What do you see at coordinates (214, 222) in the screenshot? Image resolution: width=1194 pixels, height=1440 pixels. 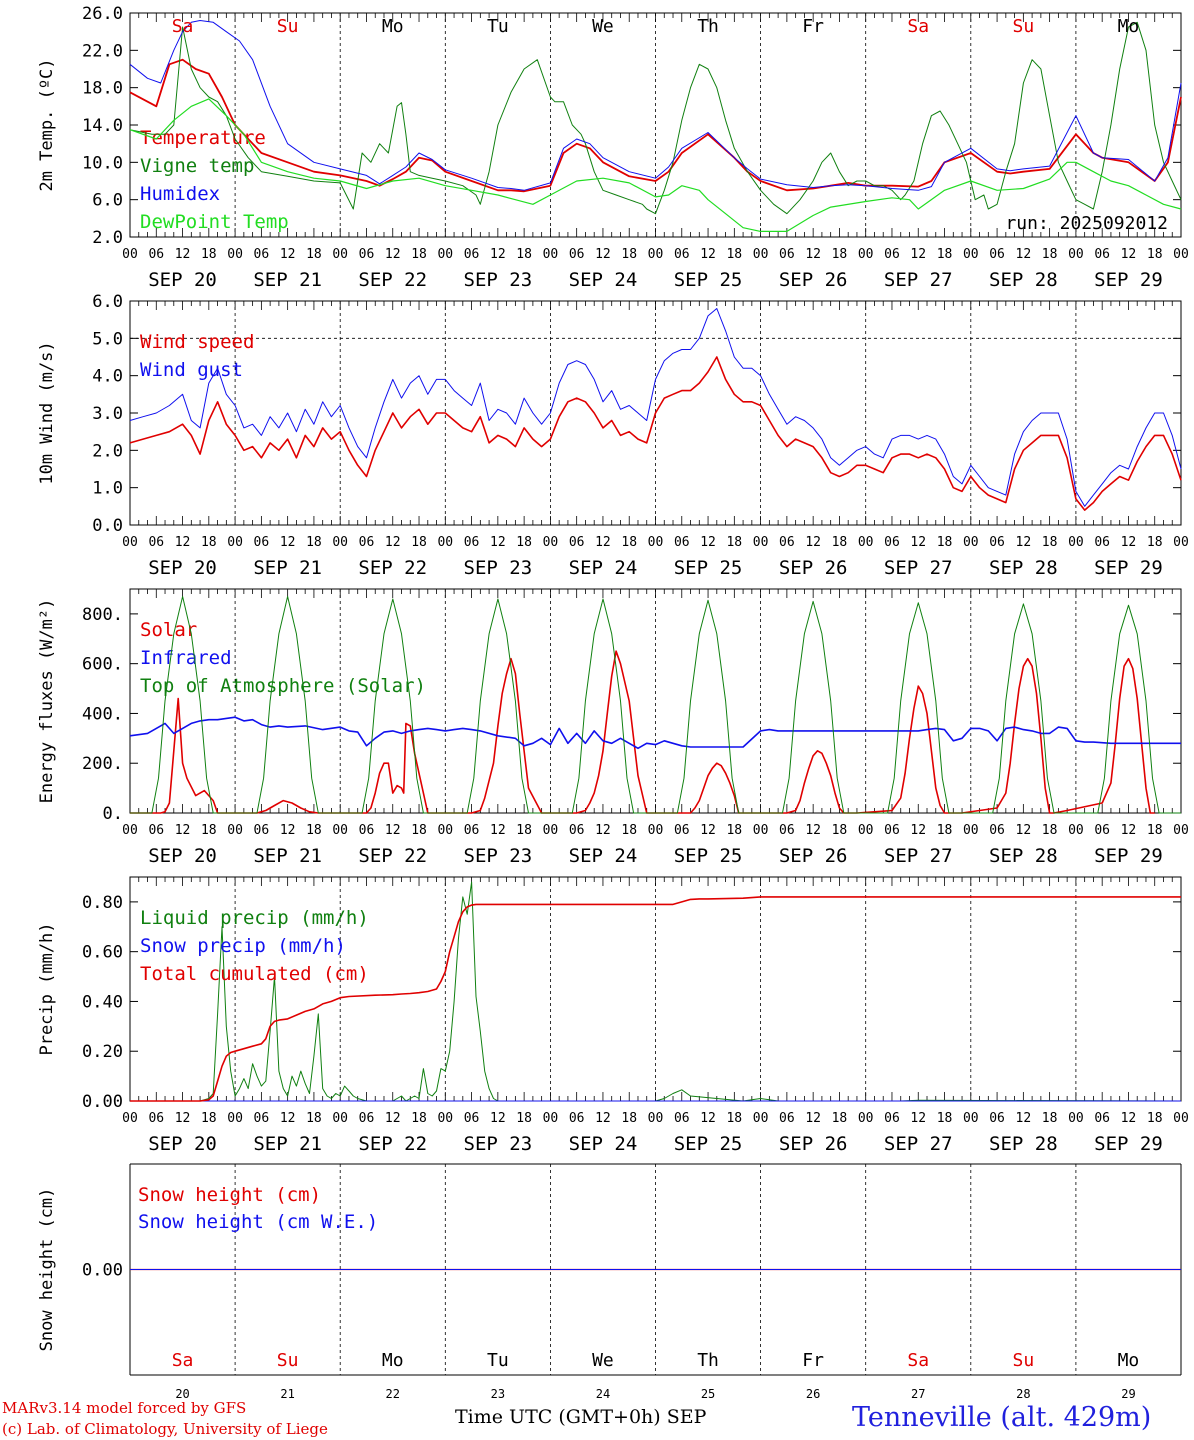 I see `legend-entry: DewPoint Temp` at bounding box center [214, 222].